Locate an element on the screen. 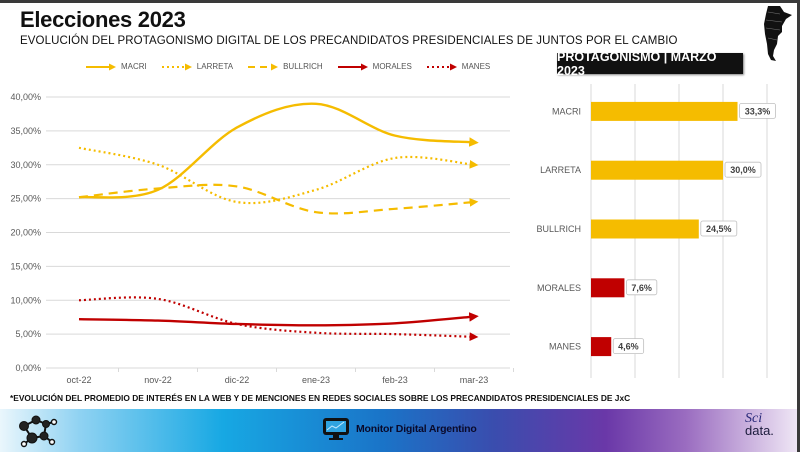 Image resolution: width=800 pixels, height=452 pixels. legend-label: MORALES is located at coordinates (392, 66).